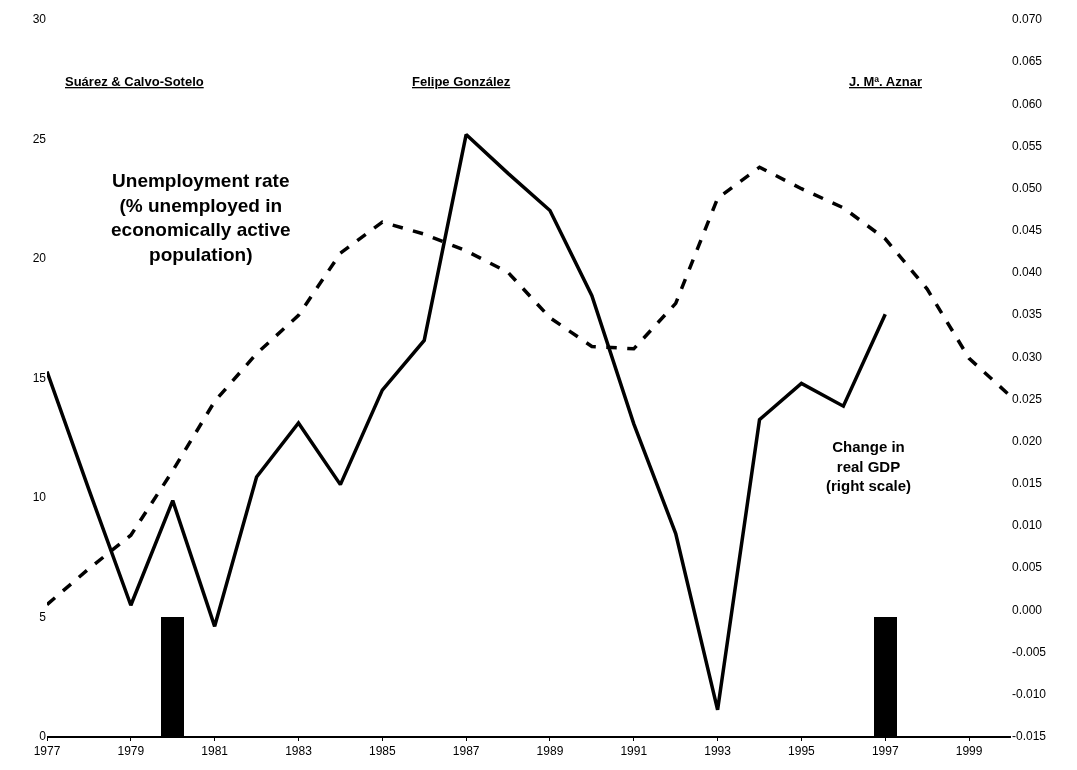 The image size is (1077, 770). I want to click on x-tick-label: 1987, so click(466, 751).